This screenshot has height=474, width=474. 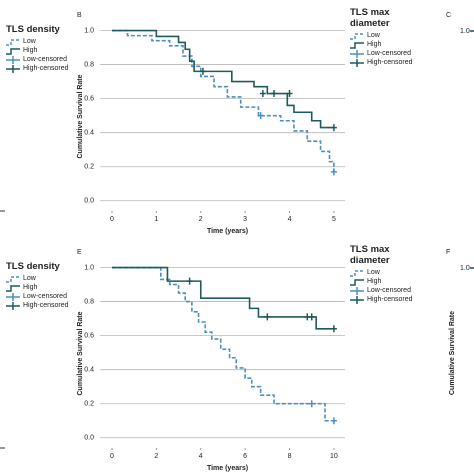 I want to click on panel-label: C, so click(x=448, y=15).